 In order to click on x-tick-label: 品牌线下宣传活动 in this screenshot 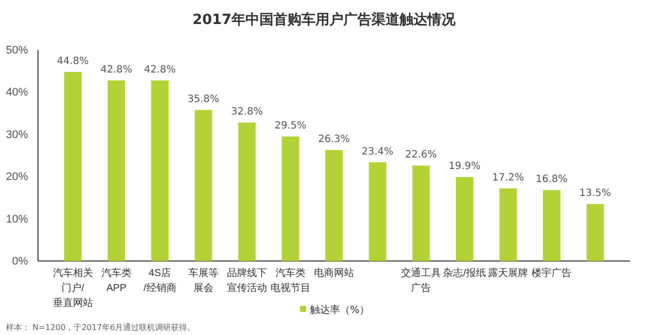, I will do `click(246, 280)`.